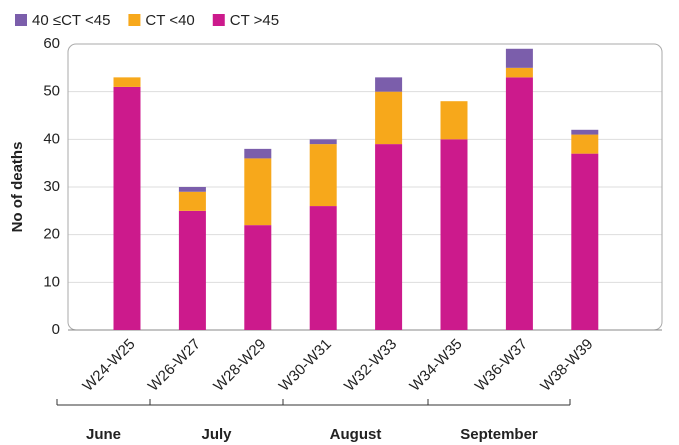 The image size is (679, 445). Describe the element at coordinates (56, 329) in the screenshot. I see `y-tick-label: 0` at that location.